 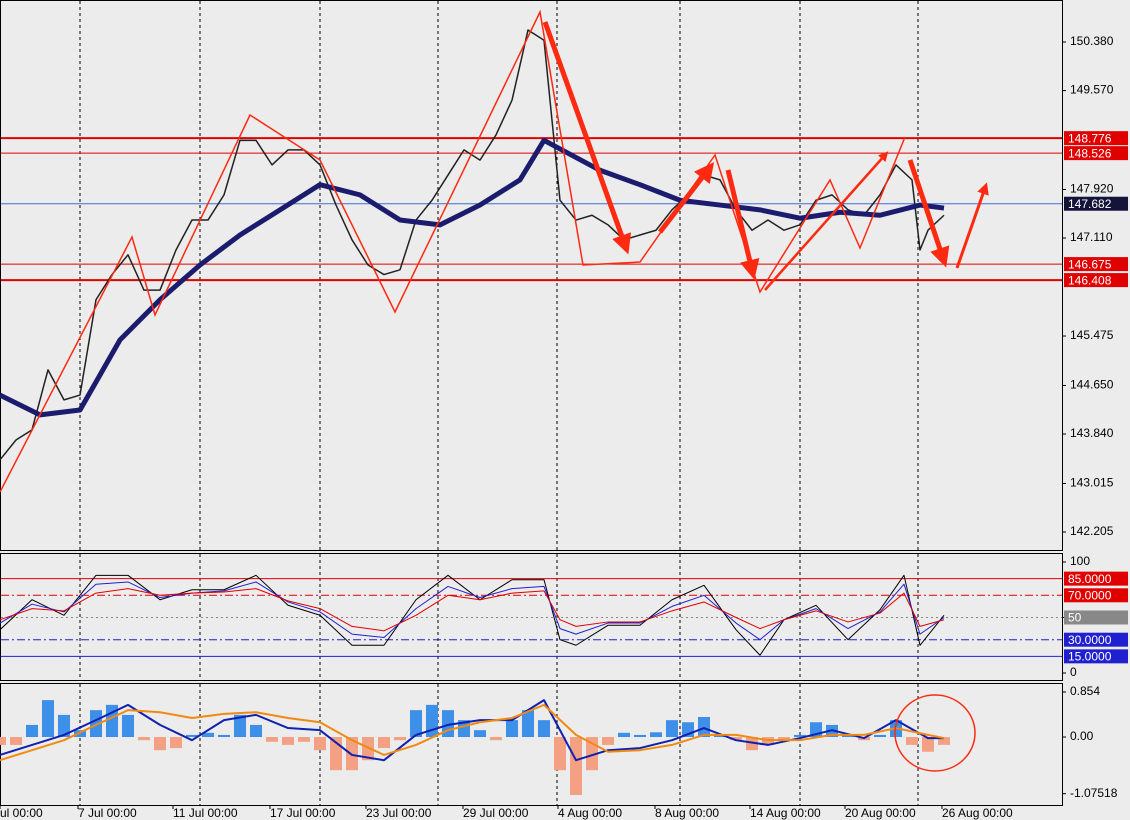 What do you see at coordinates (880, 813) in the screenshot?
I see `x-tick-label: 20 Aug 00:00` at bounding box center [880, 813].